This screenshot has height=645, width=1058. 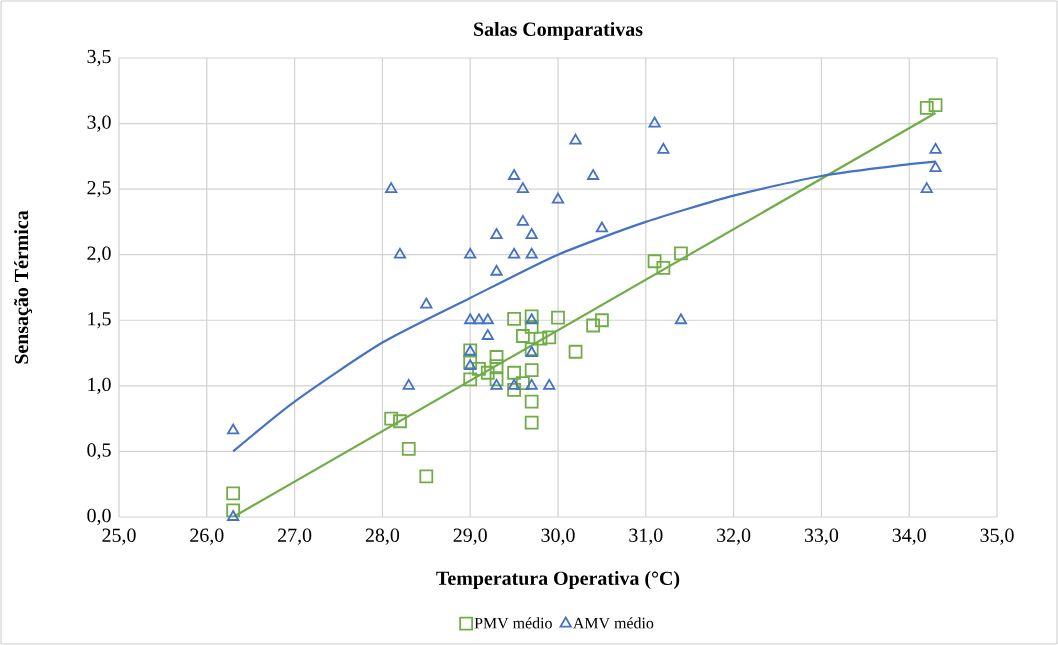 I want to click on x-tick-label: 31,0, so click(x=646, y=536).